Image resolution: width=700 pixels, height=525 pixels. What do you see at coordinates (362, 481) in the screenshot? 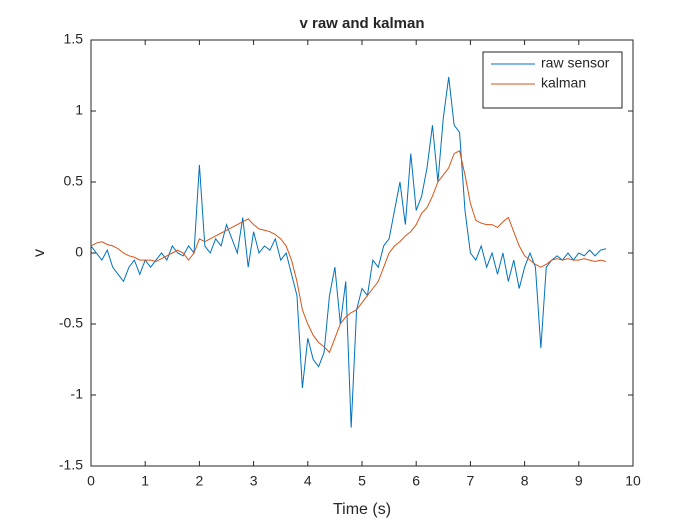
I see `x-tick-label: 5` at bounding box center [362, 481].